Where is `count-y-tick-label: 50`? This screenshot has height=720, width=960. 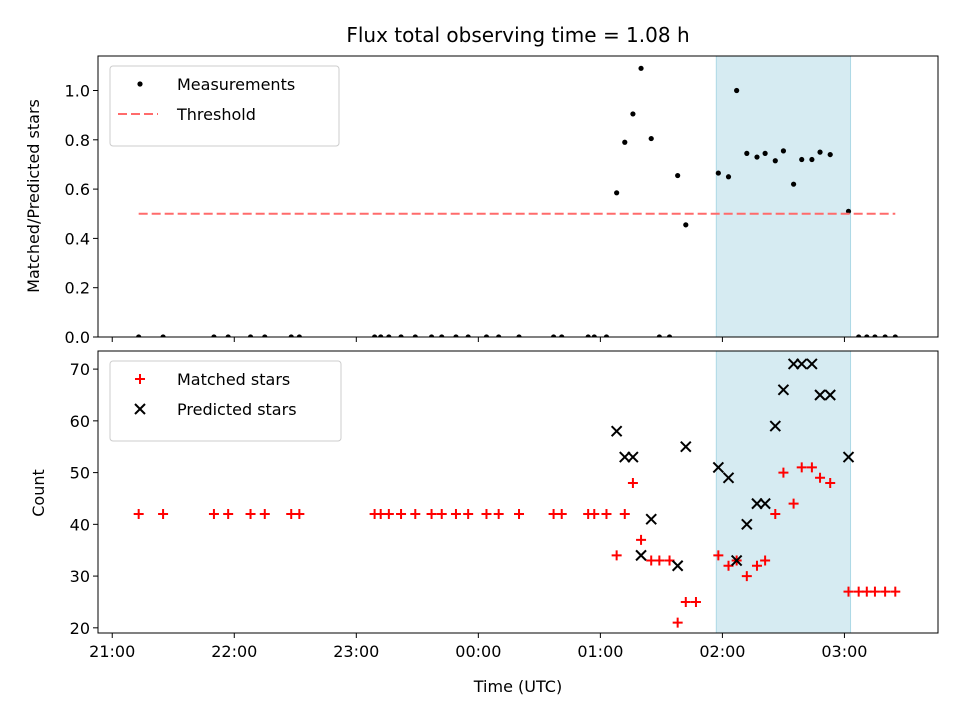 count-y-tick-label: 50 is located at coordinates (80, 473).